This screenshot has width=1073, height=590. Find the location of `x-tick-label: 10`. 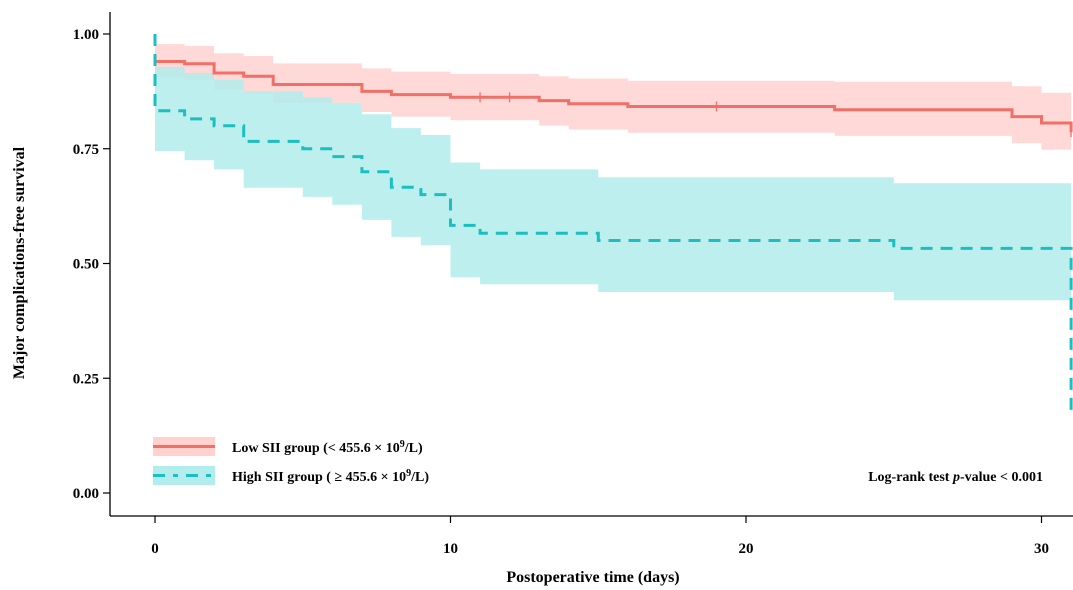

x-tick-label: 10 is located at coordinates (450, 549).